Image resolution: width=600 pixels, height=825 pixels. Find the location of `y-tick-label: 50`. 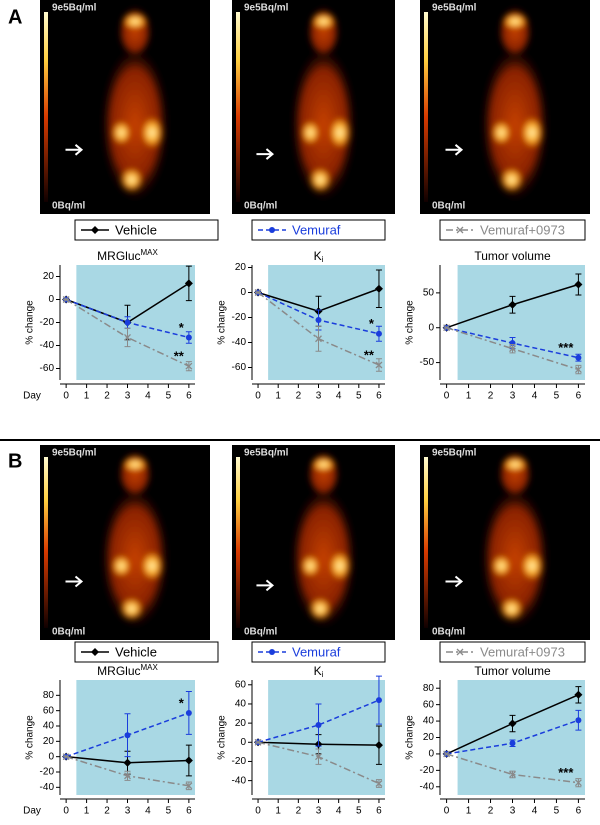

y-tick-label: 50 is located at coordinates (429, 293).